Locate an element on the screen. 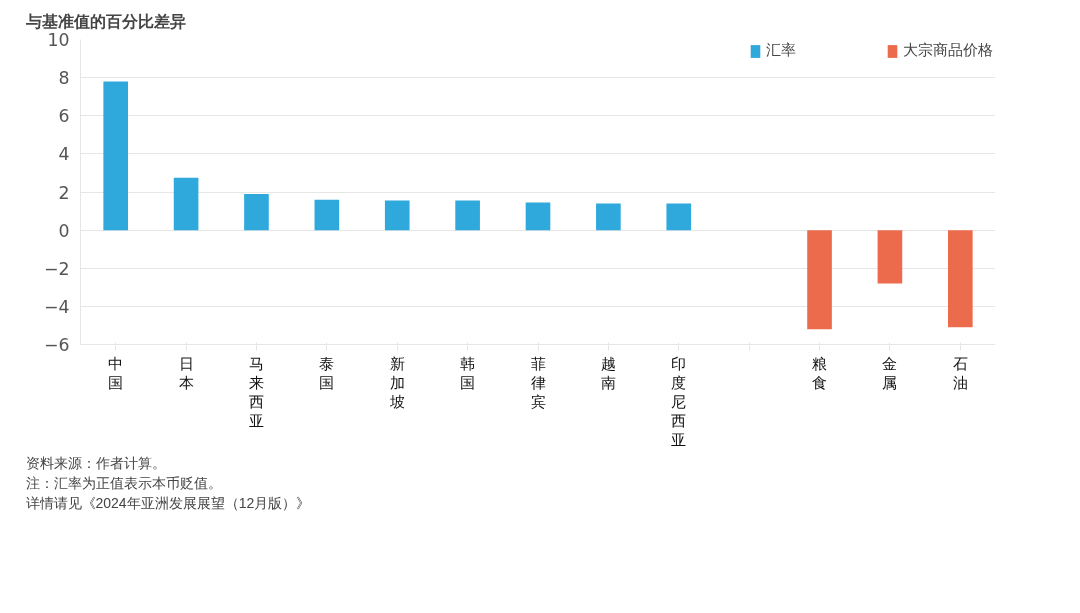 The height and width of the screenshot is (613, 1080). text: 详情请见《2024年亚洲发展展望（12月版）》 is located at coordinates (168, 502).